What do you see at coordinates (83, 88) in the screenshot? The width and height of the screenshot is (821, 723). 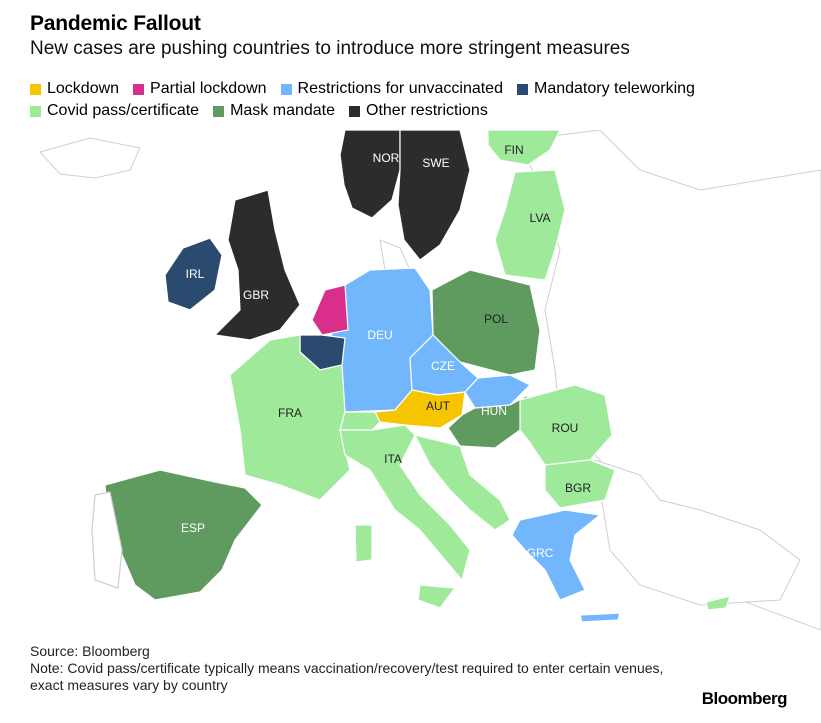 I see `legend-label: Lockdown` at bounding box center [83, 88].